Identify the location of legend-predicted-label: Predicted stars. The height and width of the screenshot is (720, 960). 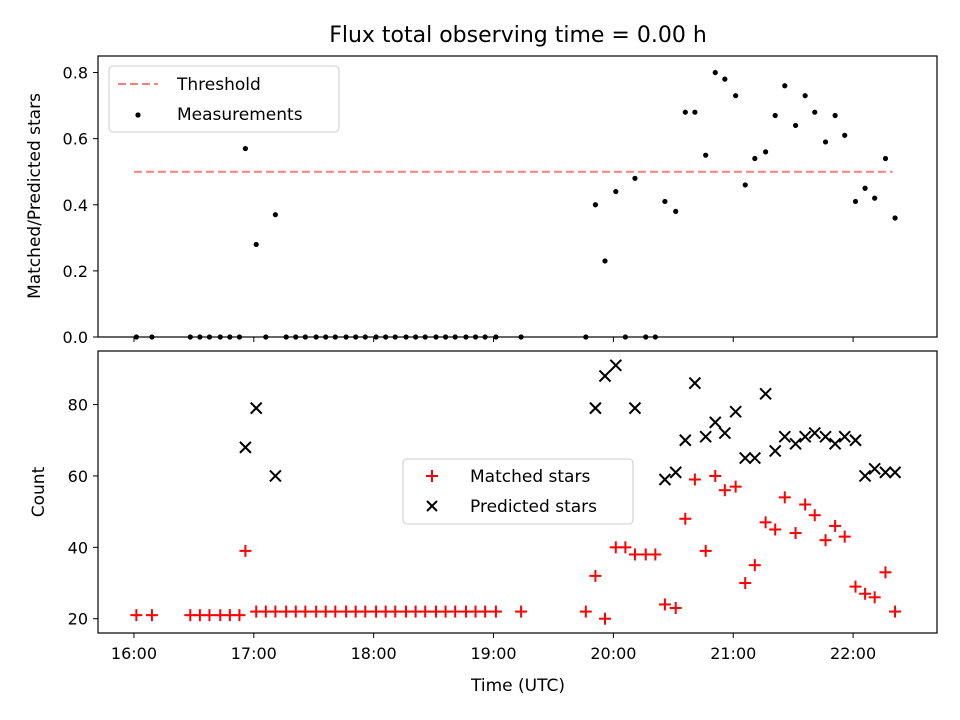
(533, 507).